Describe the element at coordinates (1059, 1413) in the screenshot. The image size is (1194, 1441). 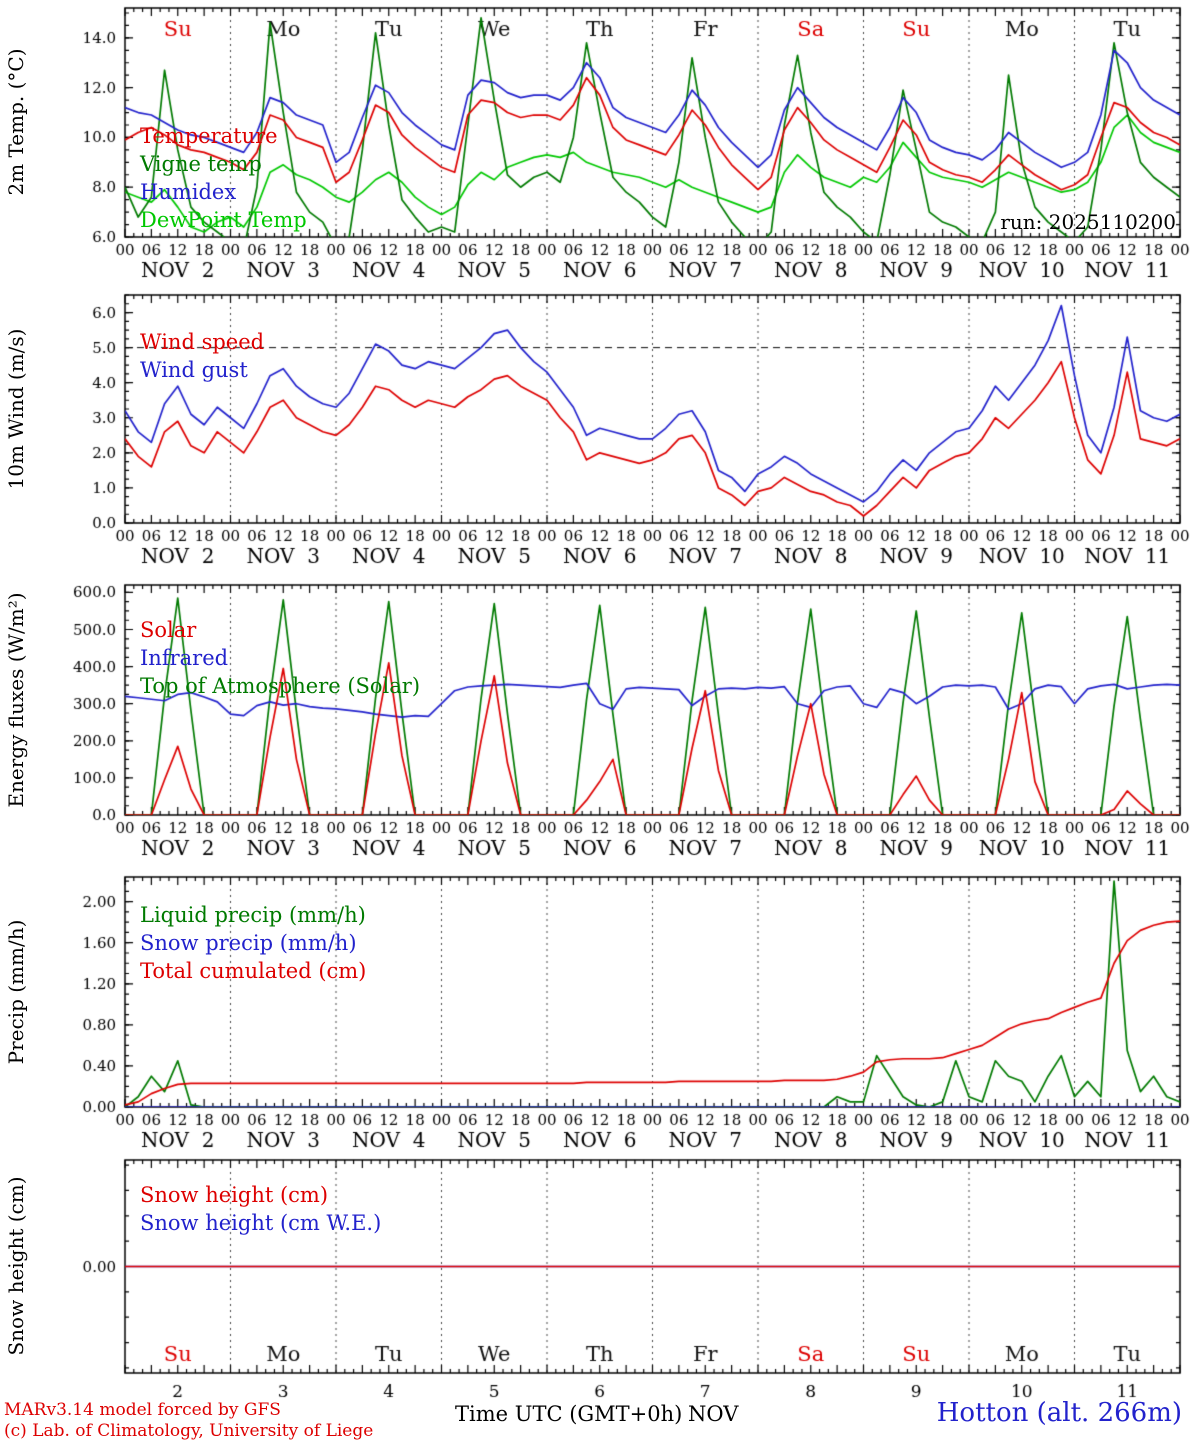
I see `station-label: Hotton (alt. 266m)` at that location.